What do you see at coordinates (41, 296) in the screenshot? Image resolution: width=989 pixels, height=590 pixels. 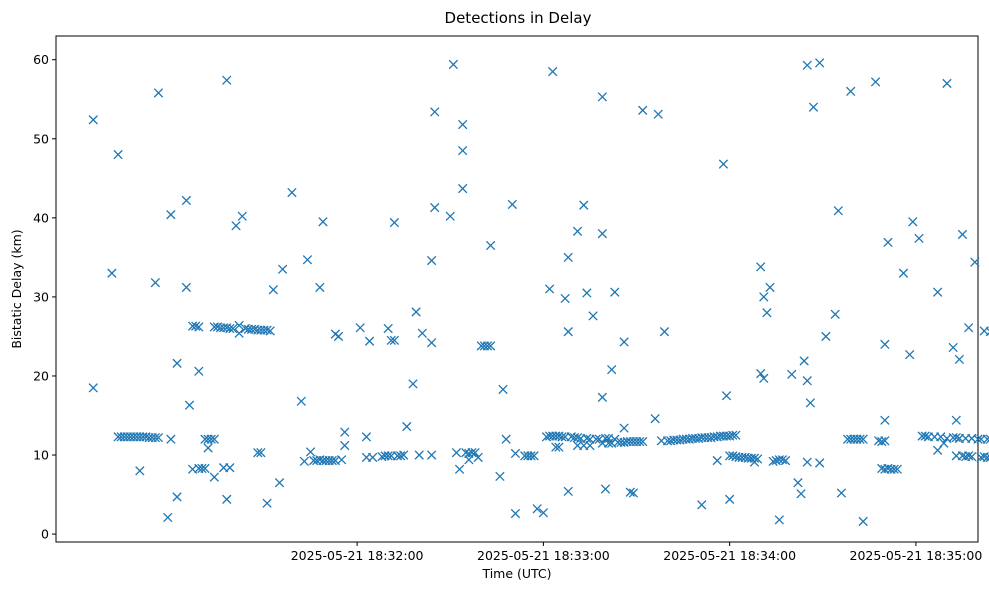 I see `y-tick-label: 30` at bounding box center [41, 296].